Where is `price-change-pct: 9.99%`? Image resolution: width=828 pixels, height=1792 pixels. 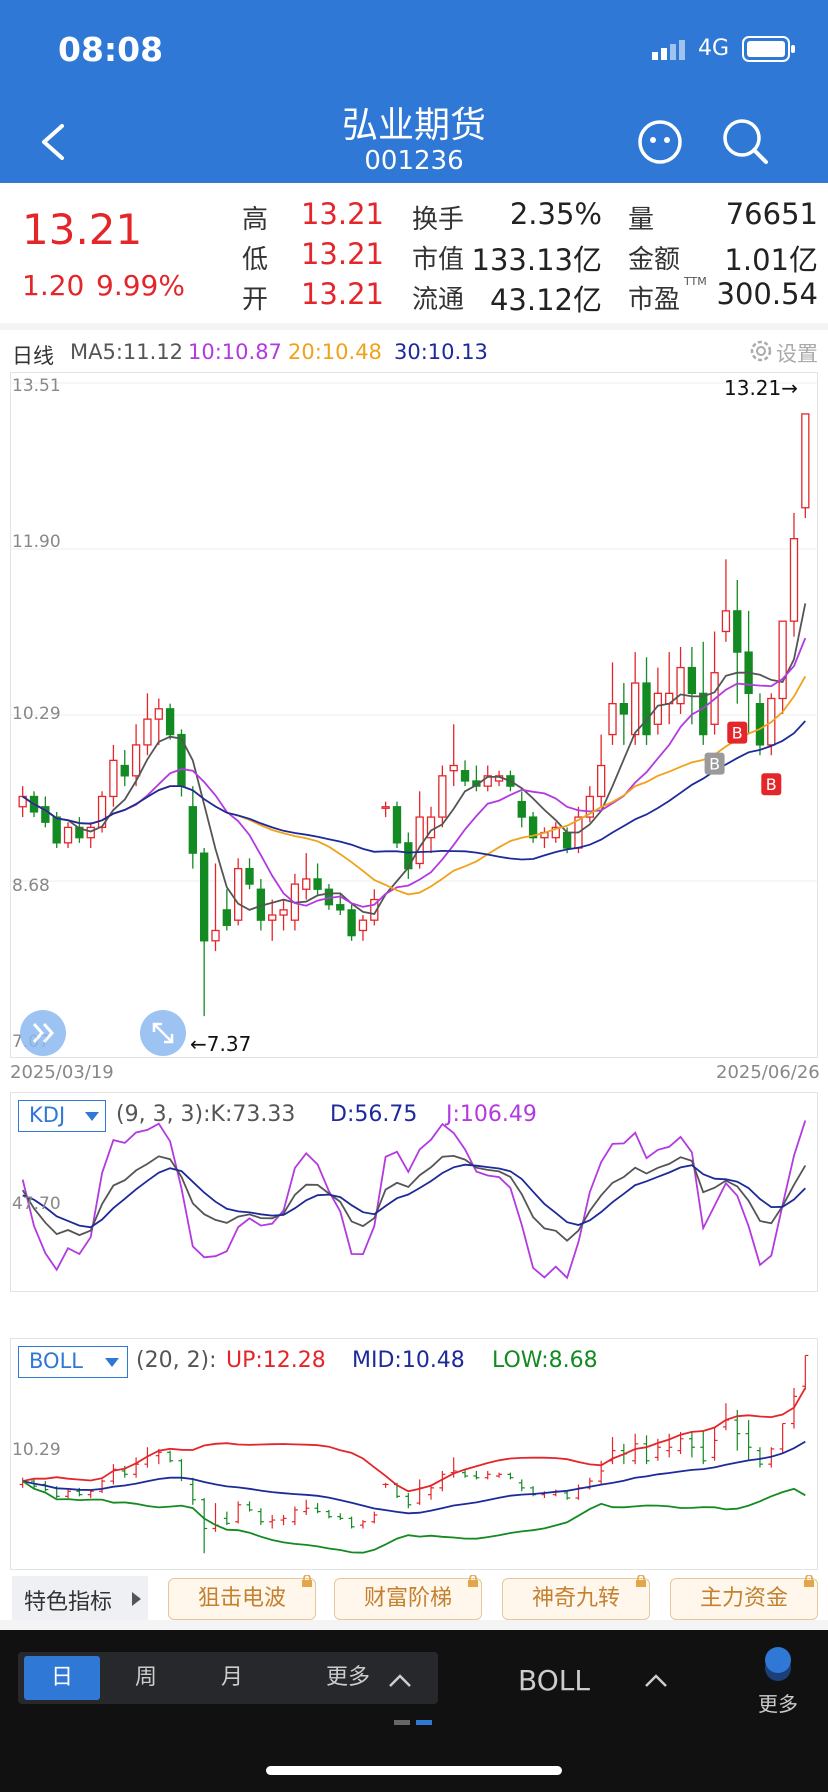
price-change-pct: 9.99% is located at coordinates (140, 285).